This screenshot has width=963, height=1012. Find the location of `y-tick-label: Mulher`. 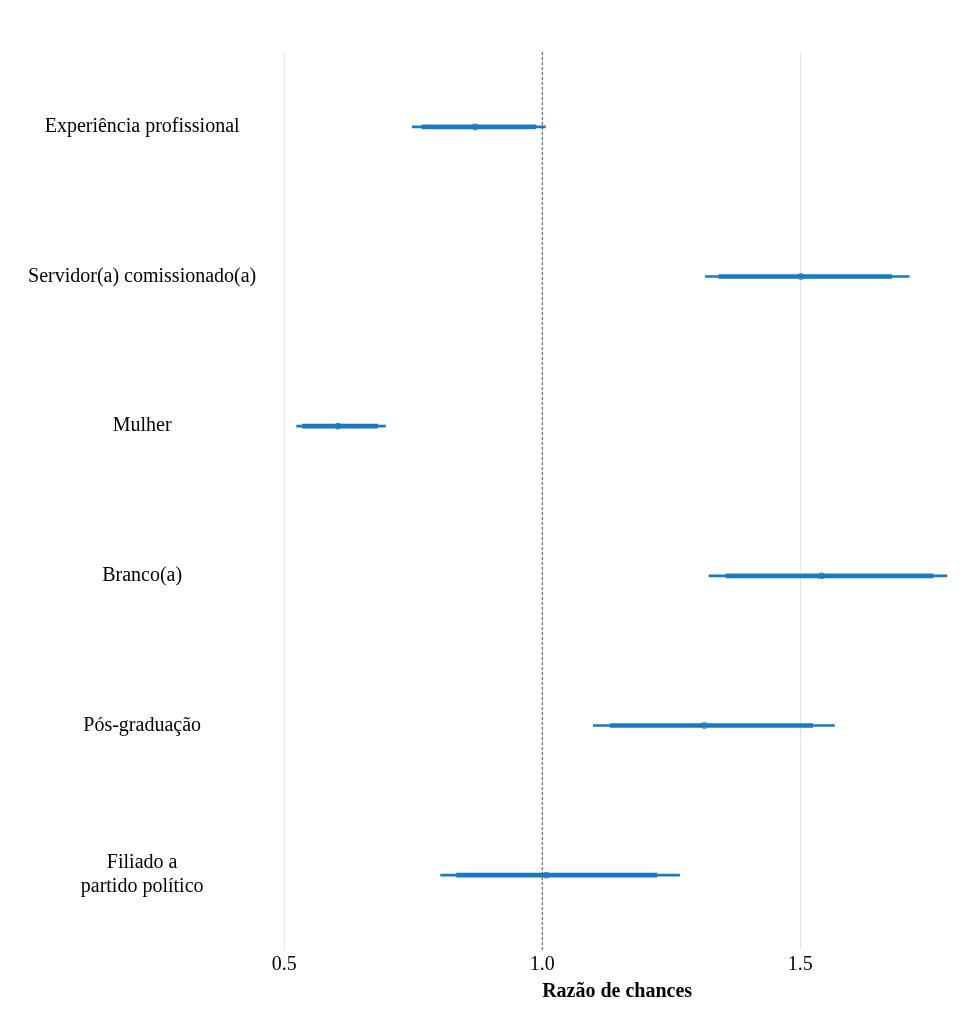

y-tick-label: Mulher is located at coordinates (142, 424).